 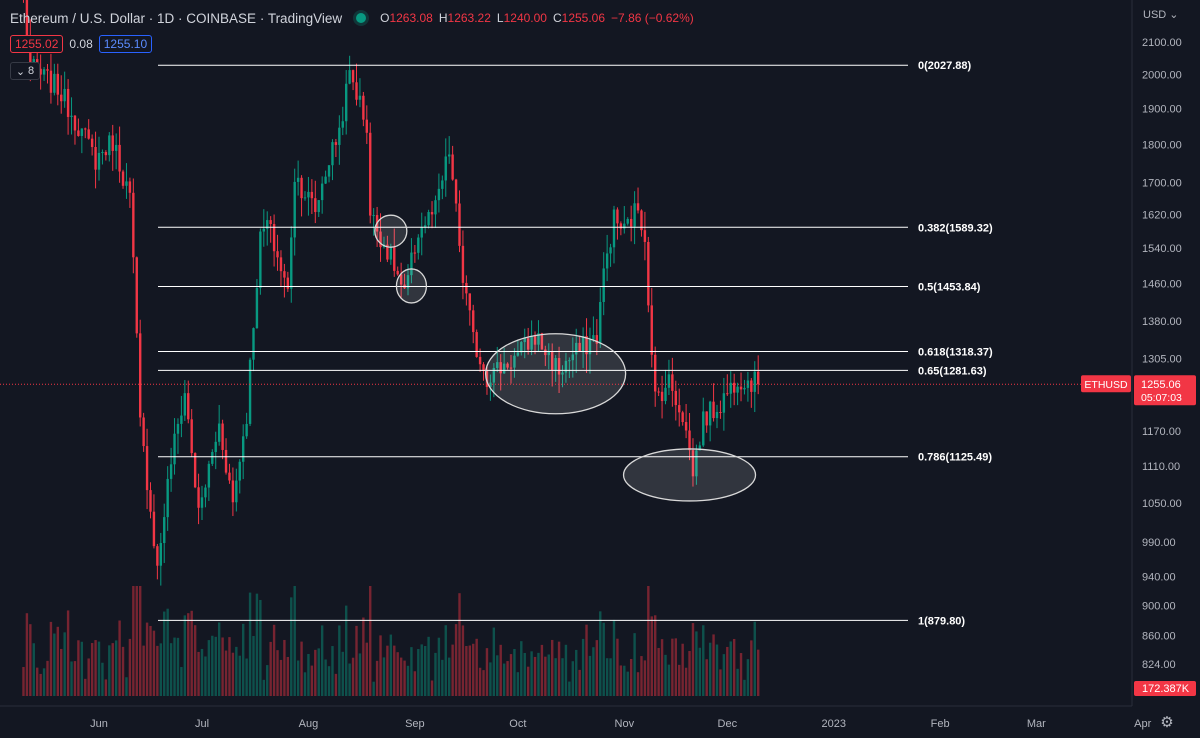 I want to click on sell-price-button: 1255.02, so click(x=37, y=44).